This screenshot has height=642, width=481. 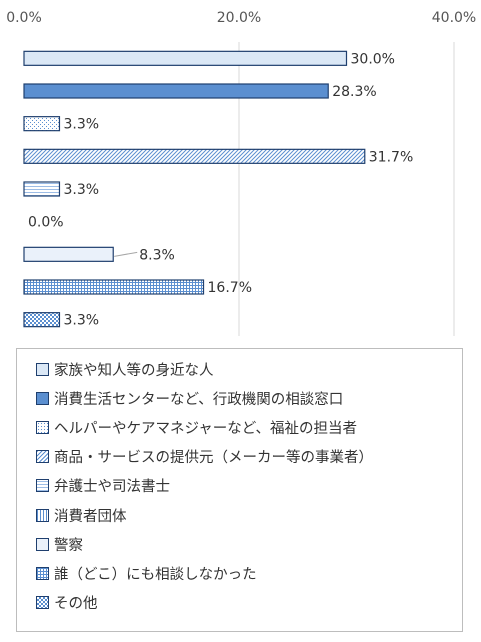 I want to click on legend-label: 弁護士や司法書士, so click(x=112, y=487).